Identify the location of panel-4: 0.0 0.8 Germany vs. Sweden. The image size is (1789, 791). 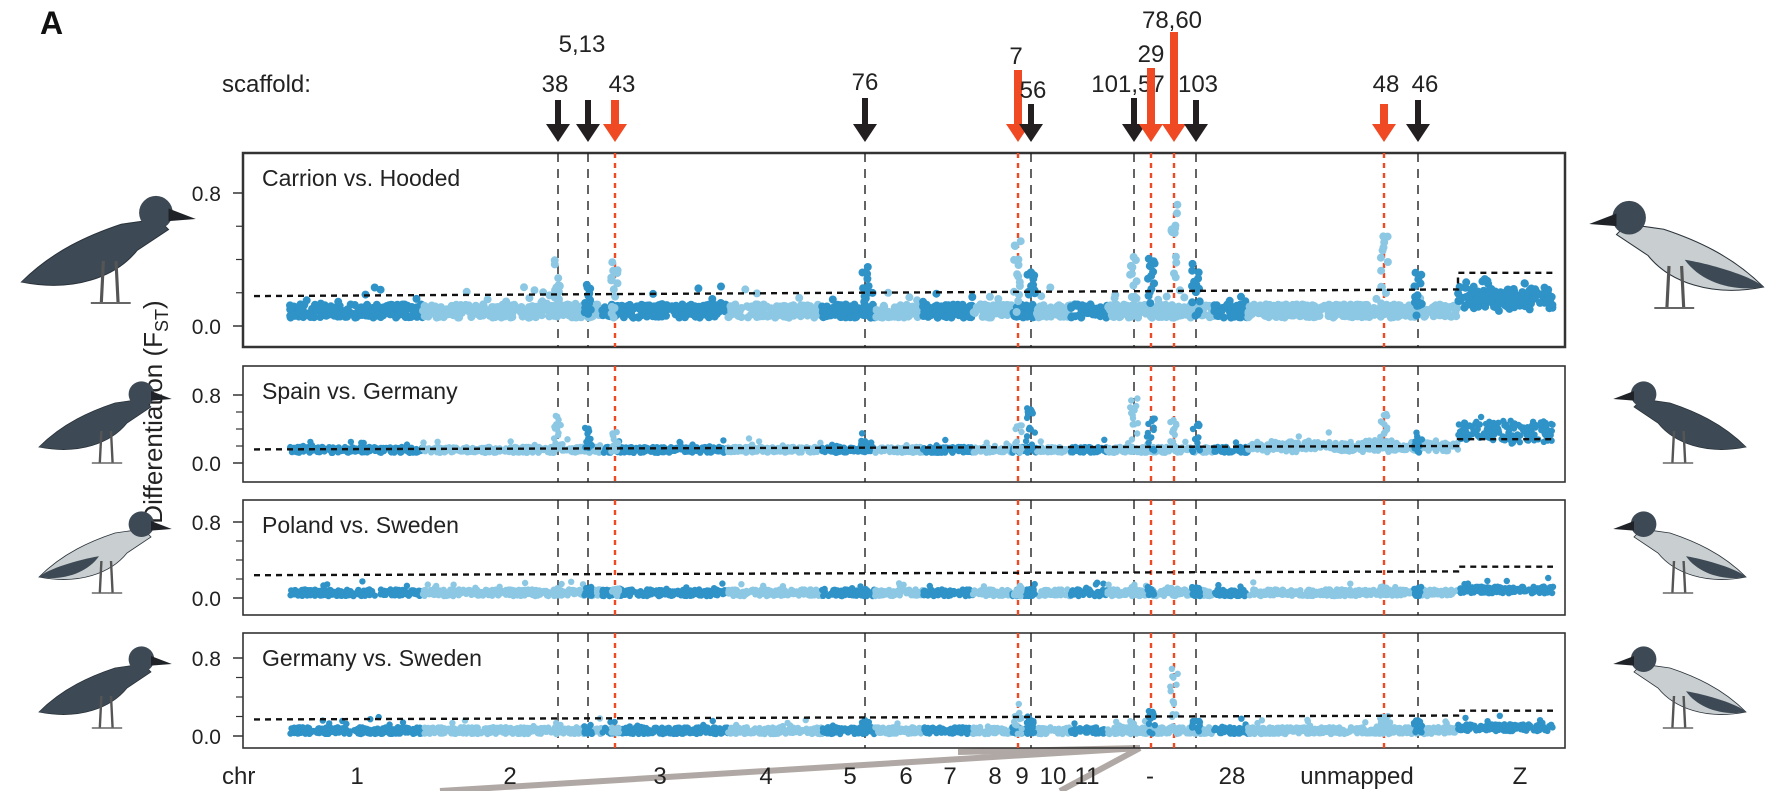
(879, 690).